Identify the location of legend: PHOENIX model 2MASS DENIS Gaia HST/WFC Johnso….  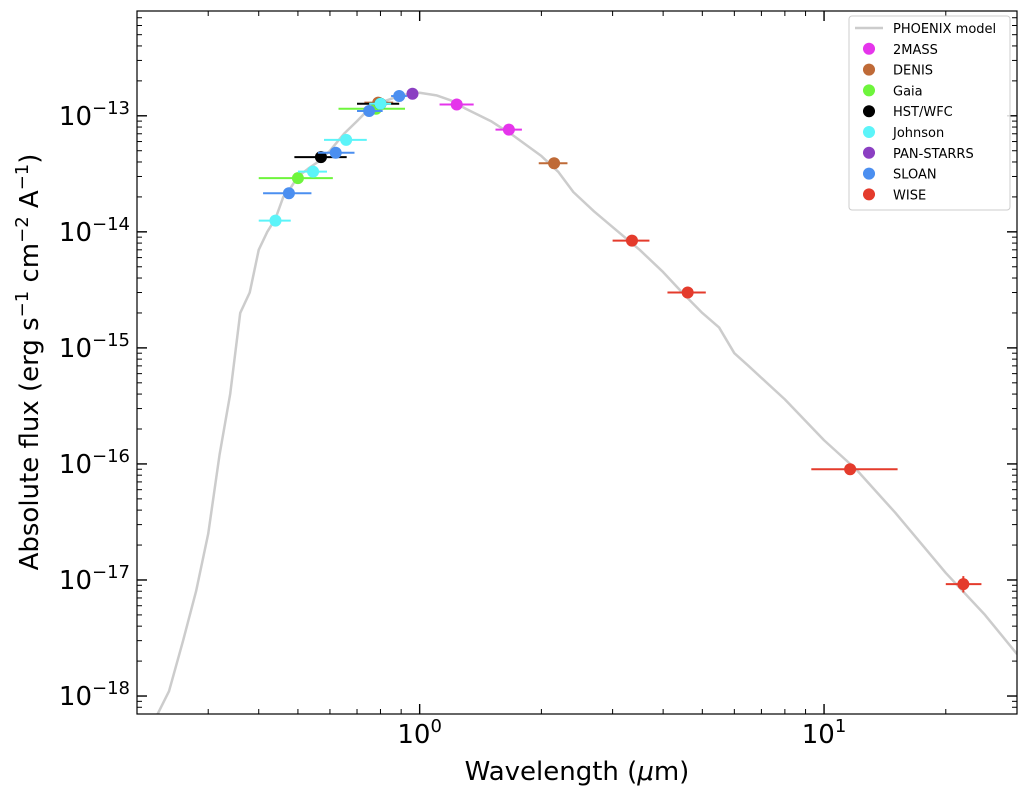
(929, 113).